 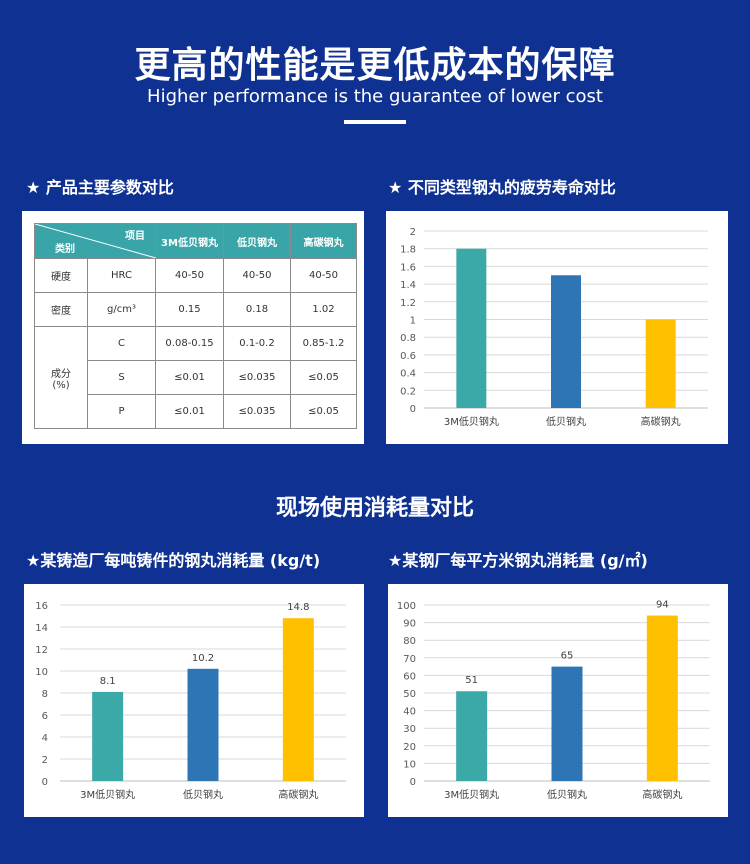 What do you see at coordinates (203, 658) in the screenshot?
I see `data-label: 10.2` at bounding box center [203, 658].